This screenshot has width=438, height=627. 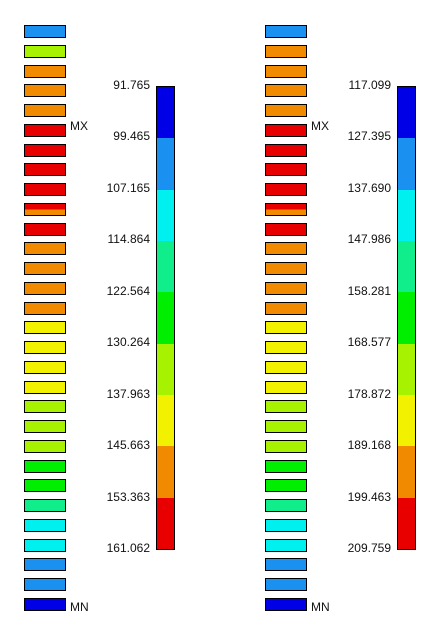 What do you see at coordinates (369, 394) in the screenshot?
I see `legend-tick: 178.872` at bounding box center [369, 394].